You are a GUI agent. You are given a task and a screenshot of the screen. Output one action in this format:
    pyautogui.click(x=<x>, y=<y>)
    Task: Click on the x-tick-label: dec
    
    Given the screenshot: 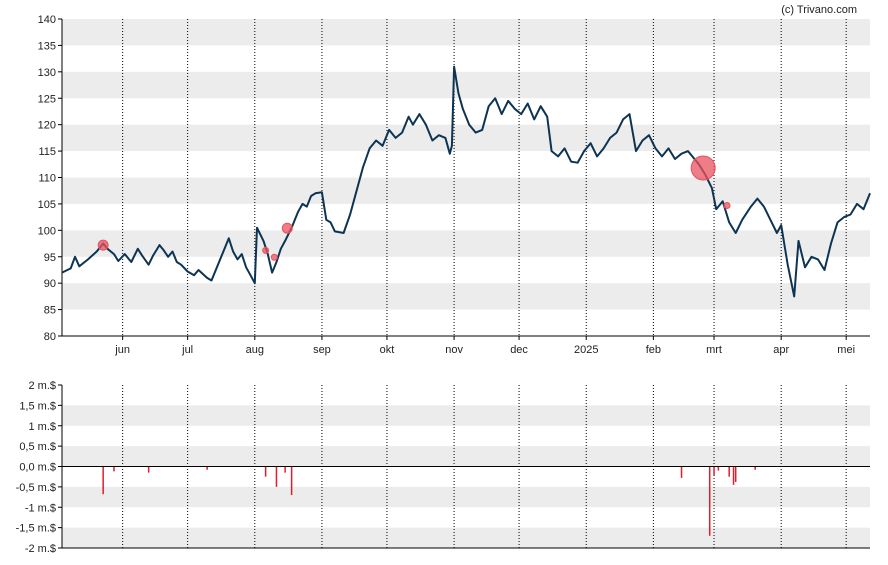 What is the action you would take?
    pyautogui.click(x=519, y=350)
    